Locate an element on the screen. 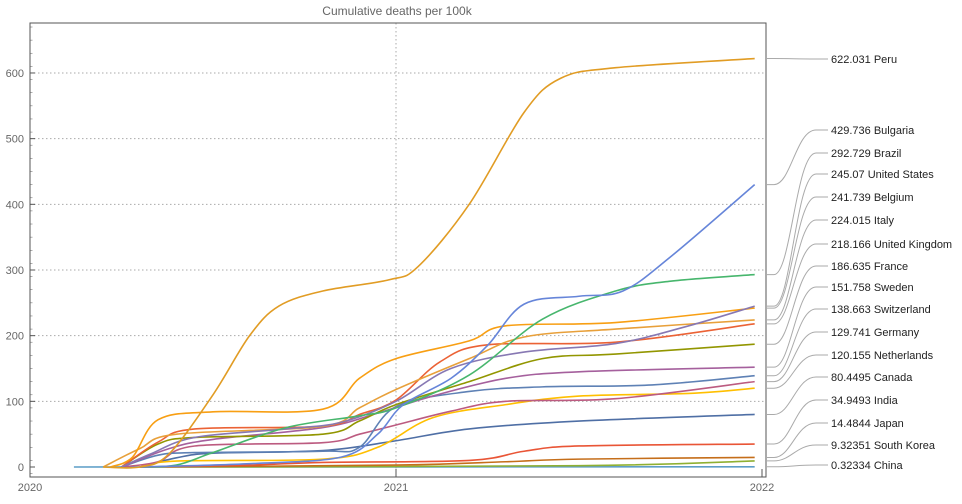 Image resolution: width=962 pixels, height=504 pixels. series-name: Brazil is located at coordinates (888, 154).